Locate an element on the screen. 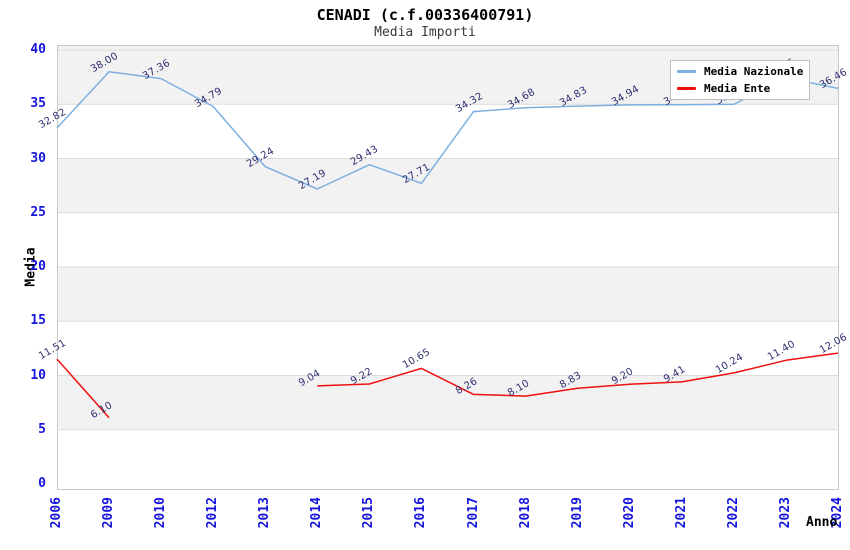 The image size is (850, 550). x-tick-label: 2020 is located at coordinates (629, 513).